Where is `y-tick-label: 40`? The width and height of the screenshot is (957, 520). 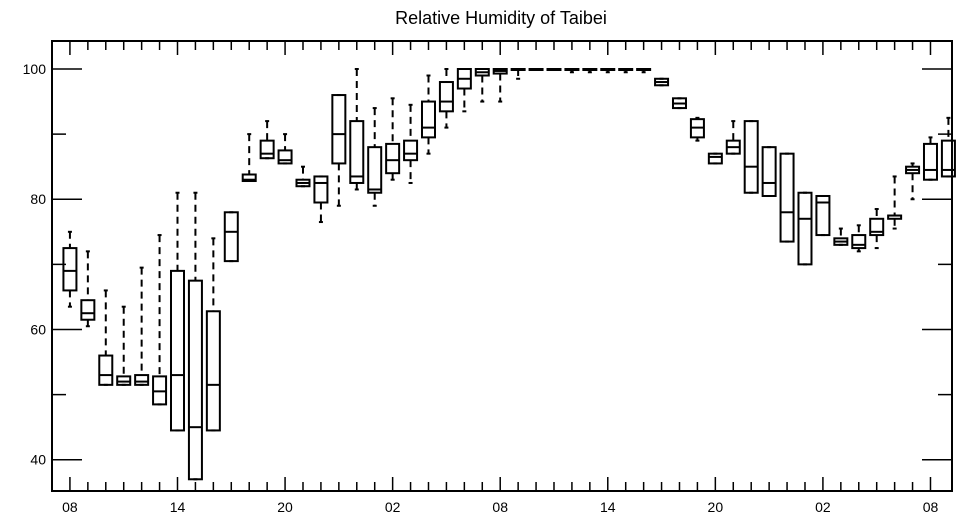 y-tick-label: 40 is located at coordinates (38, 460).